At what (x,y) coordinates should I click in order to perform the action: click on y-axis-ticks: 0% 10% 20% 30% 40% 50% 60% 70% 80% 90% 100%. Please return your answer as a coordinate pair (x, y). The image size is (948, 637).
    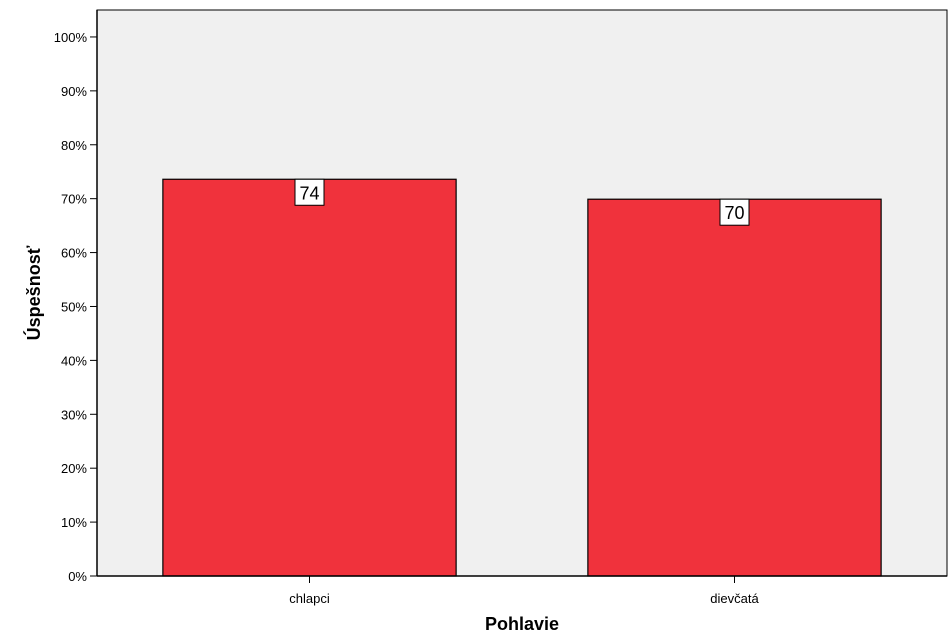
    Looking at the image, I should click on (75, 307).